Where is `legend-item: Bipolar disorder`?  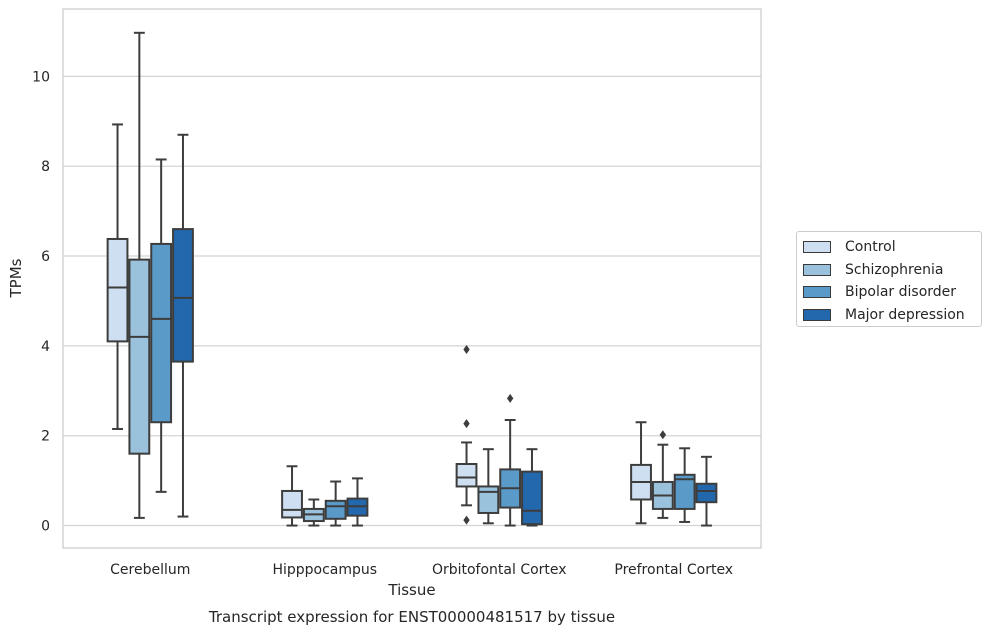 legend-item: Bipolar disorder is located at coordinates (889, 292).